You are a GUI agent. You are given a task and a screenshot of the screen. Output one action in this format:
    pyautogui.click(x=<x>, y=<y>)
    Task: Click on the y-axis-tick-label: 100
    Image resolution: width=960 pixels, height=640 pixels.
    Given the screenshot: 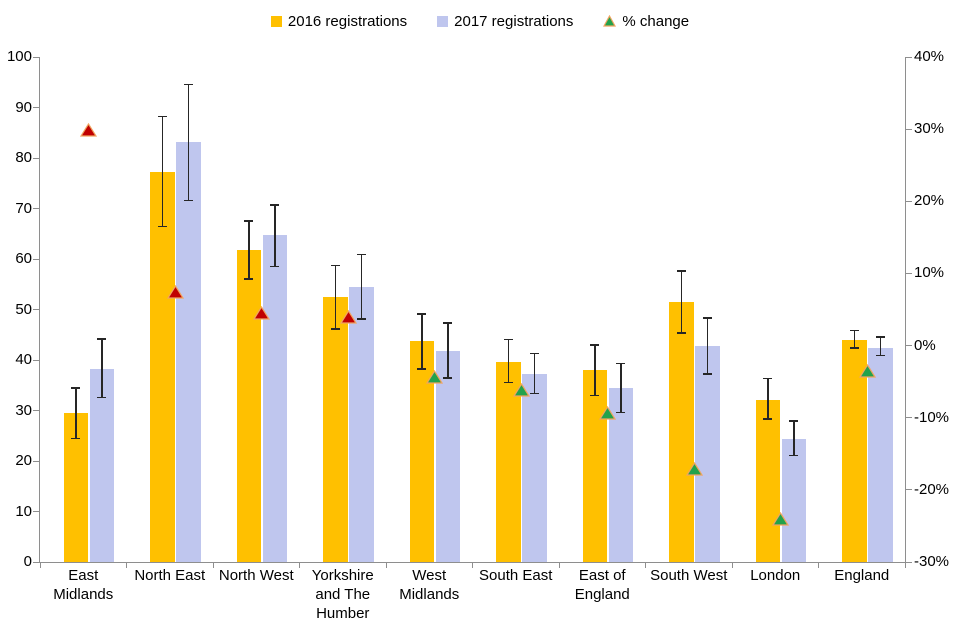 What is the action you would take?
    pyautogui.click(x=19, y=56)
    